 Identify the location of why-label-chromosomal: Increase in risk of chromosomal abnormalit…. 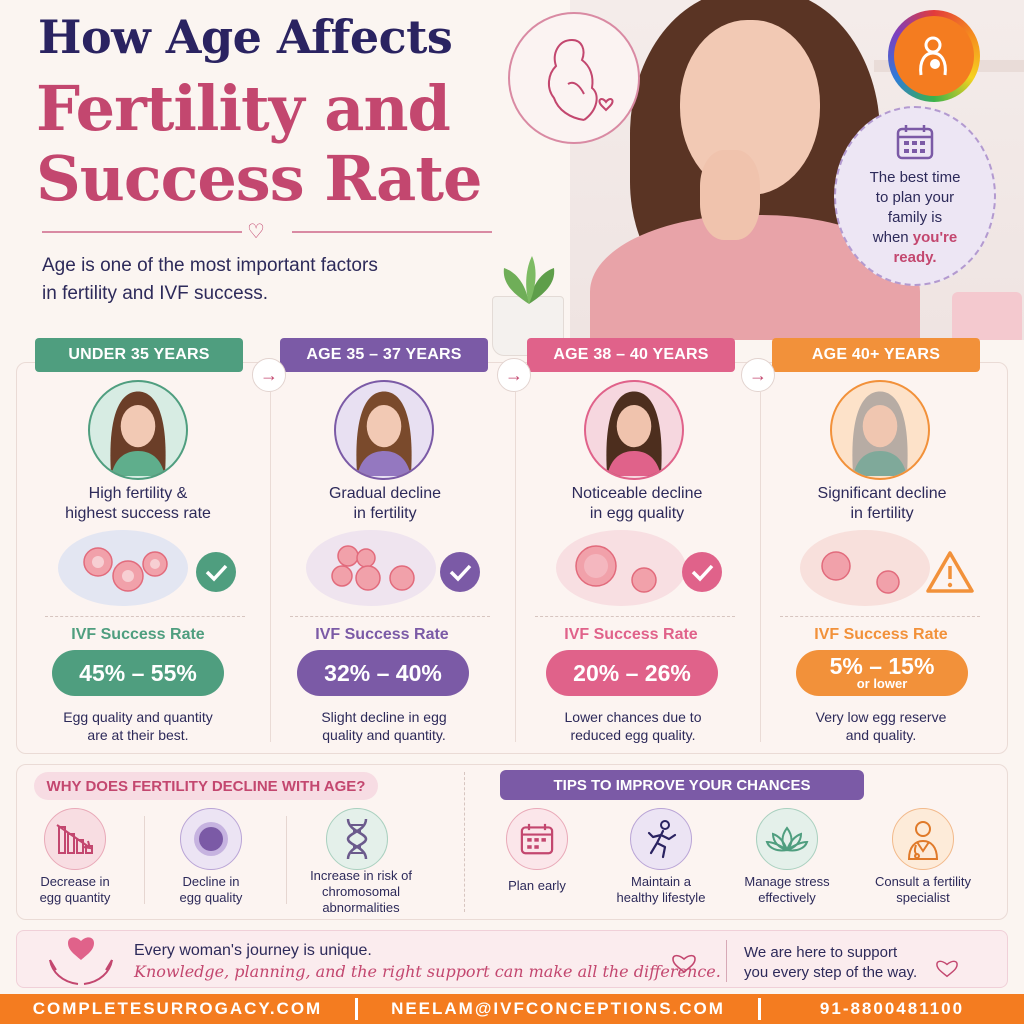
(361, 891).